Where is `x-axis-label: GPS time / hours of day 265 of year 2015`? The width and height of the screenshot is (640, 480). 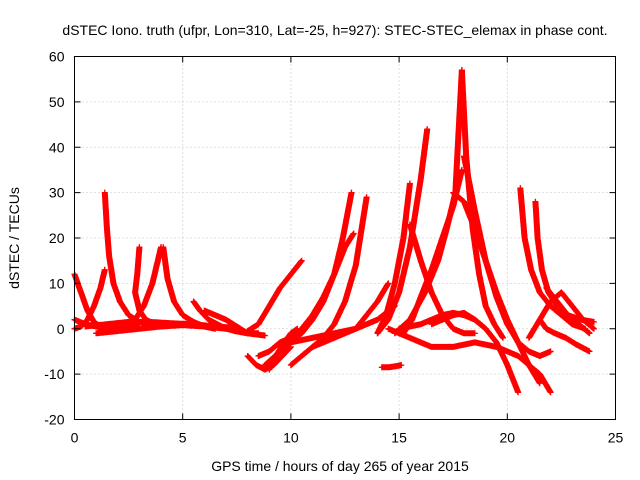
x-axis-label: GPS time / hours of day 265 of year 2015 is located at coordinates (340, 466).